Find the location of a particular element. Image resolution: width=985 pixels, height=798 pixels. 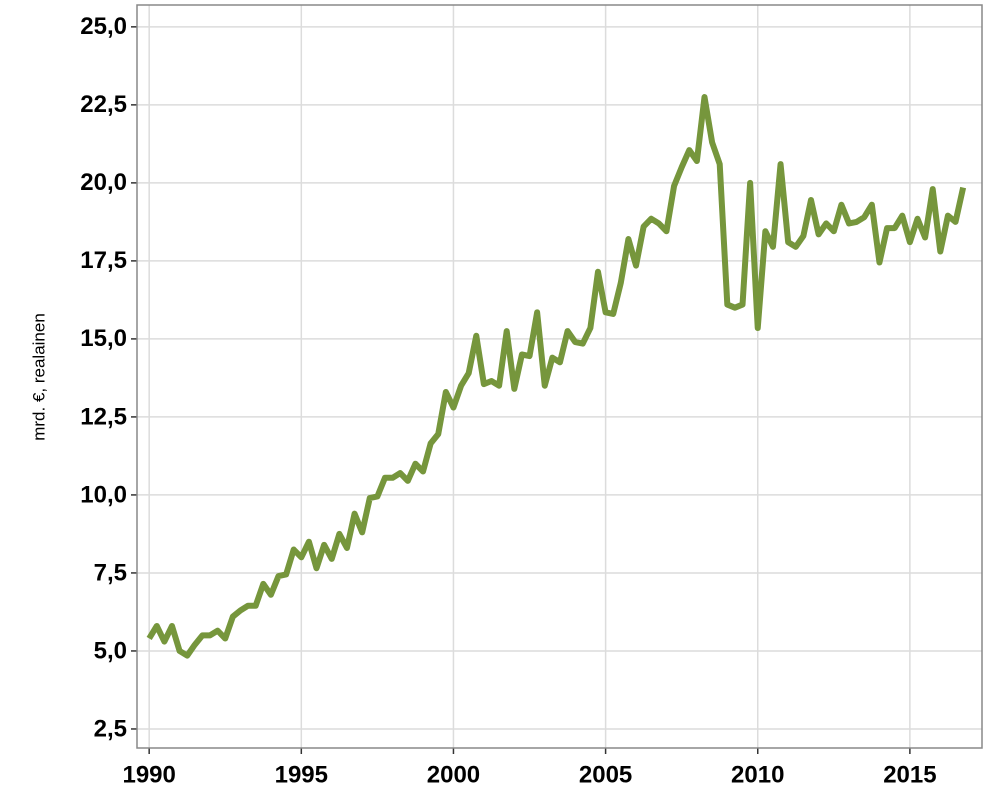

y-tick-label: 10,0 is located at coordinates (103, 494).